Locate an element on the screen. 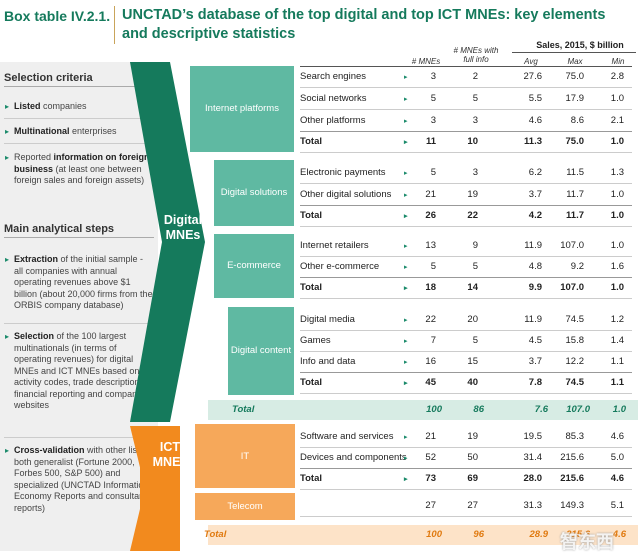  header-rule is located at coordinates (466, 66).